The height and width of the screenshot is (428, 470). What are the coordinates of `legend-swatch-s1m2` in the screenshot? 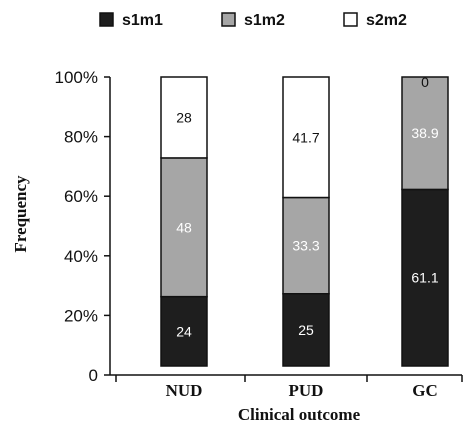 It's located at (228, 19).